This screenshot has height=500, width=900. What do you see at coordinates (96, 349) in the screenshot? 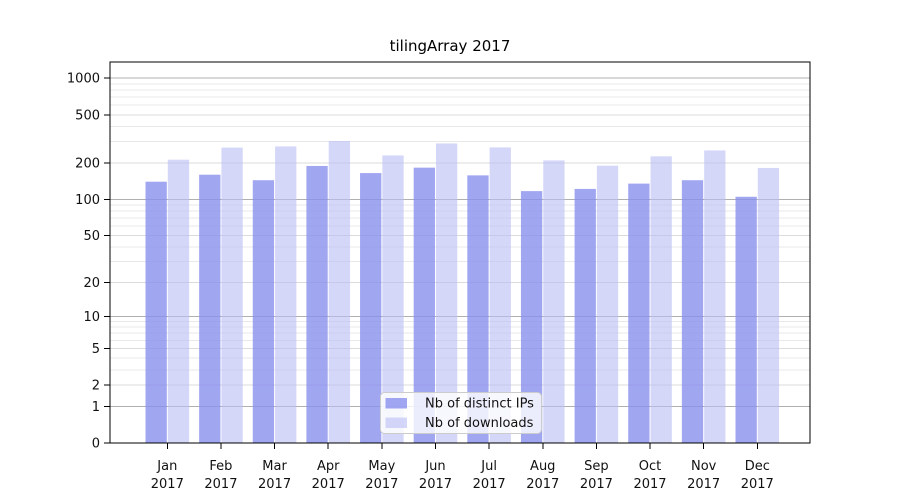
I see `y-tick-label: 5` at bounding box center [96, 349].